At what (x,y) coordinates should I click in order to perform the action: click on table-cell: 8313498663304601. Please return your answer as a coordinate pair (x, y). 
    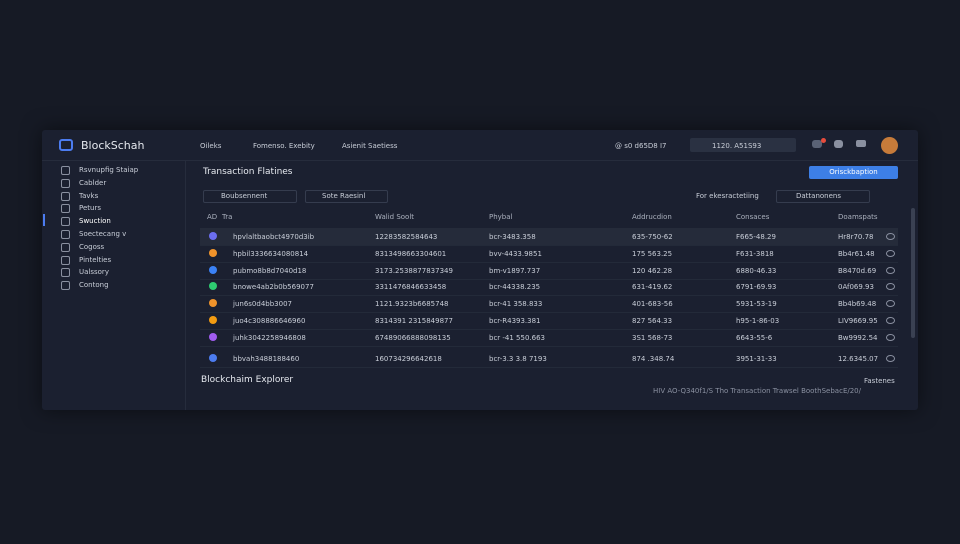
    Looking at the image, I should click on (411, 254).